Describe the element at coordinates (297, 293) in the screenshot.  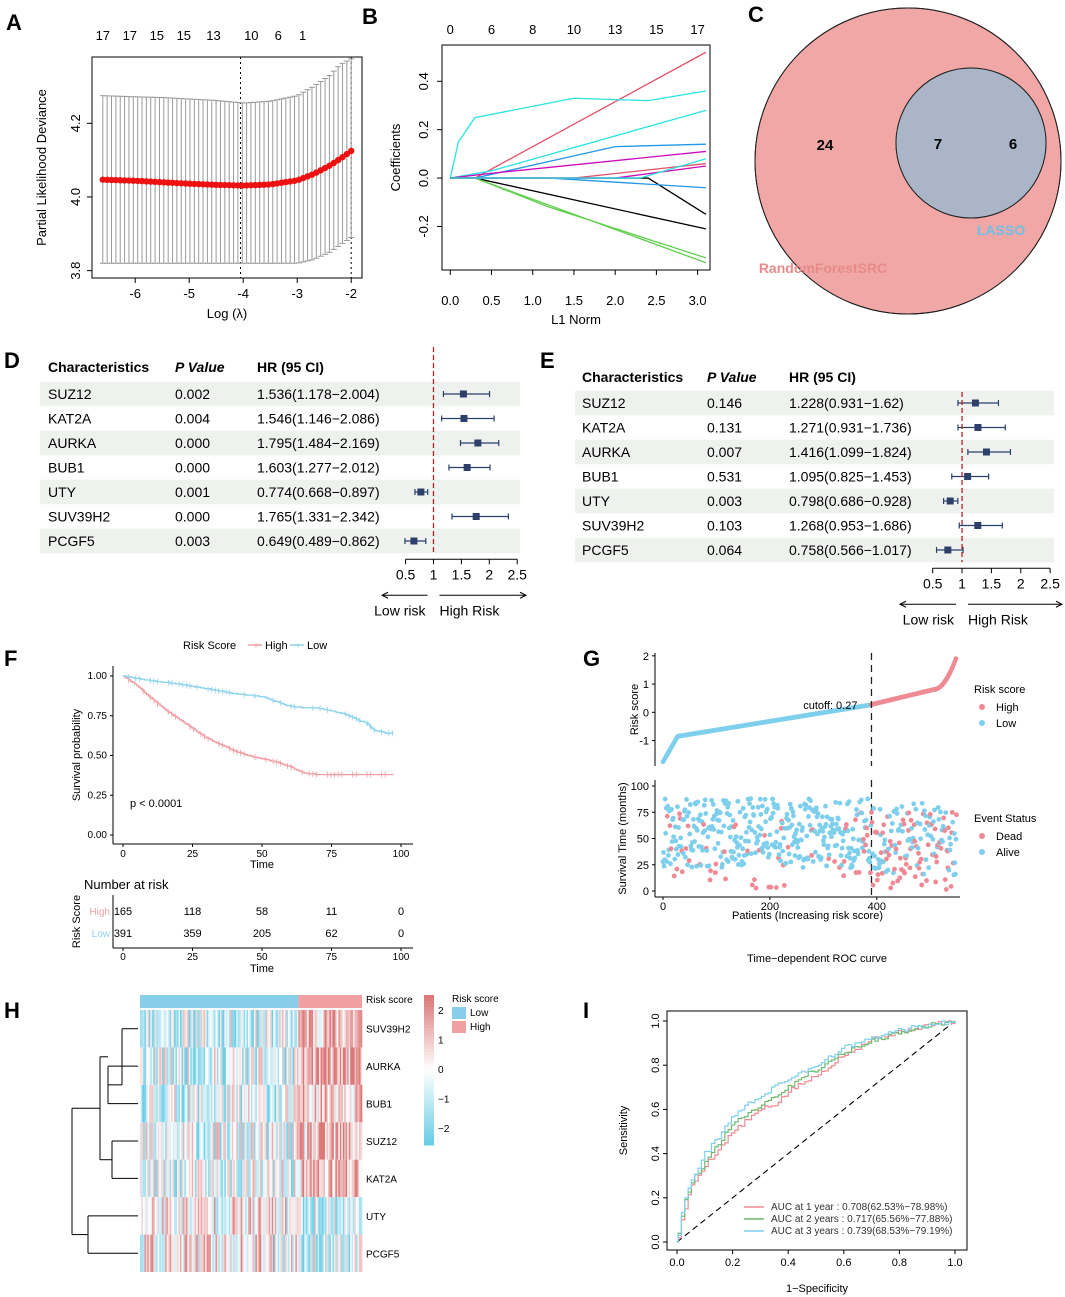
I see `x-tick-label: -3` at that location.